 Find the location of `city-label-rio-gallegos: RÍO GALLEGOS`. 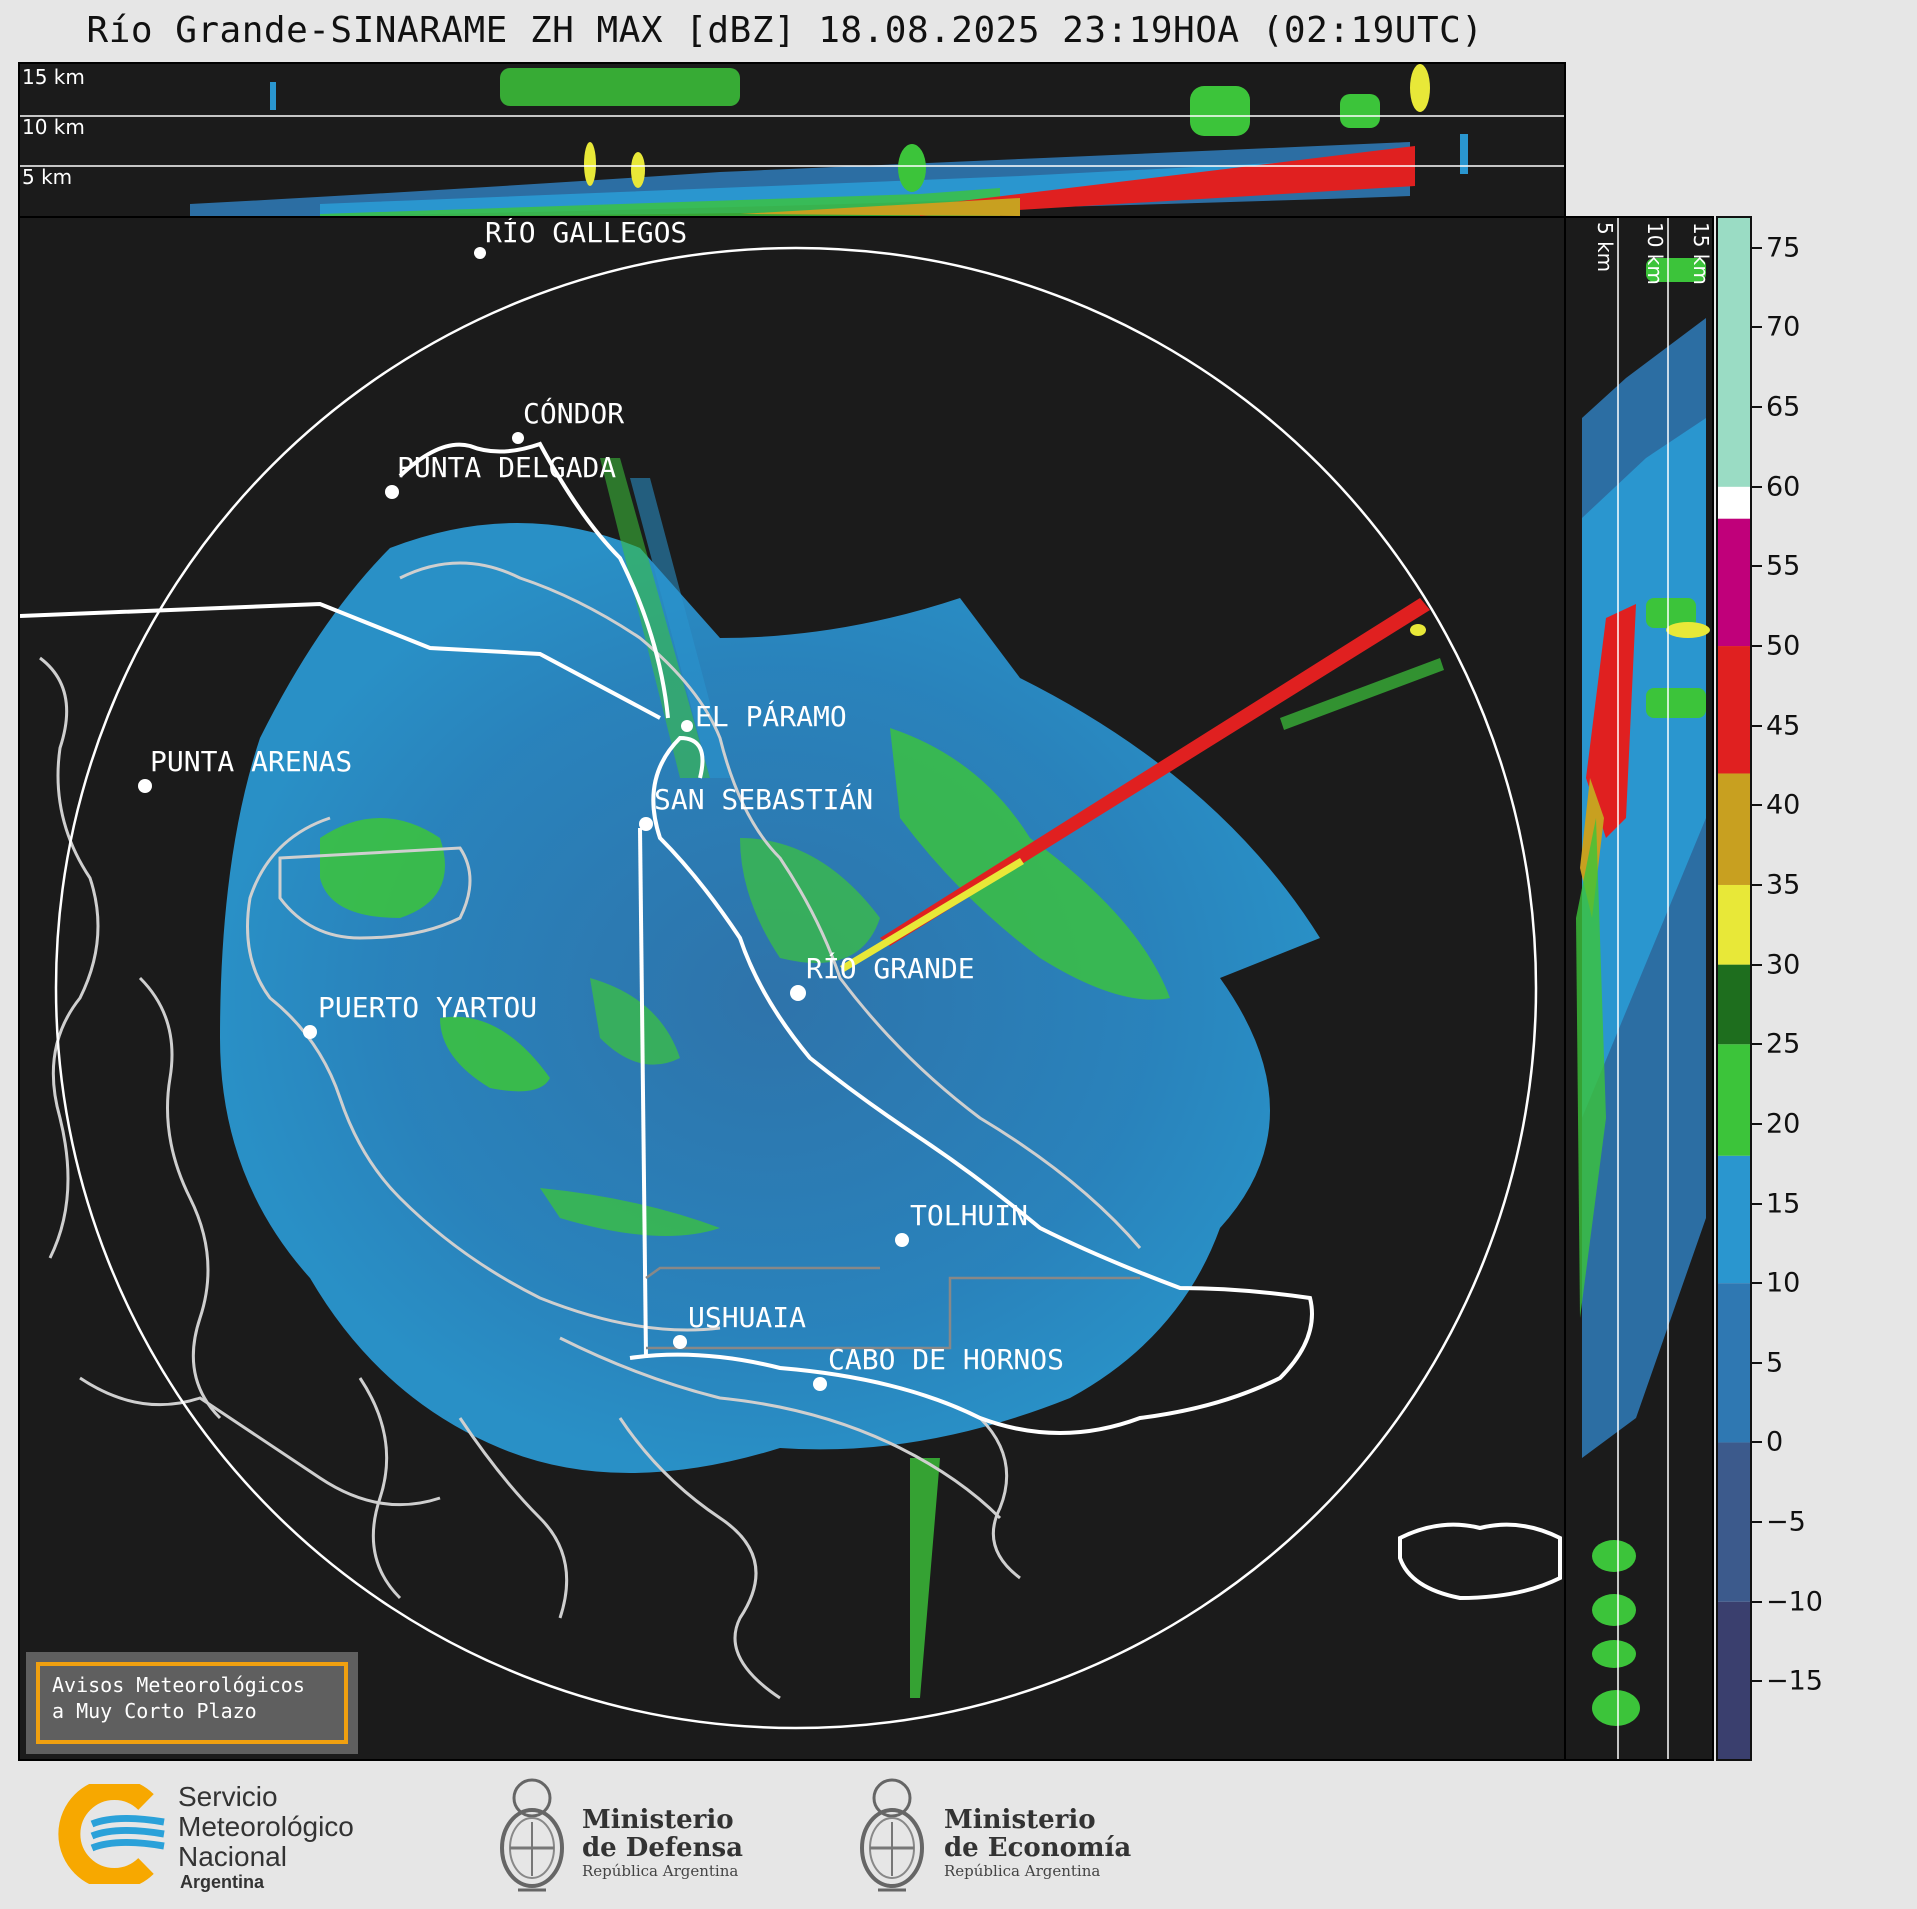

city-label-rio-gallegos: RÍO GALLEGOS is located at coordinates (586, 233).